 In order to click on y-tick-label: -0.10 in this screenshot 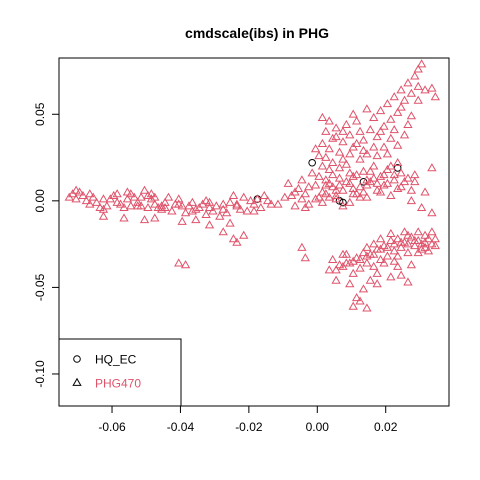, I will do `click(40, 374)`.